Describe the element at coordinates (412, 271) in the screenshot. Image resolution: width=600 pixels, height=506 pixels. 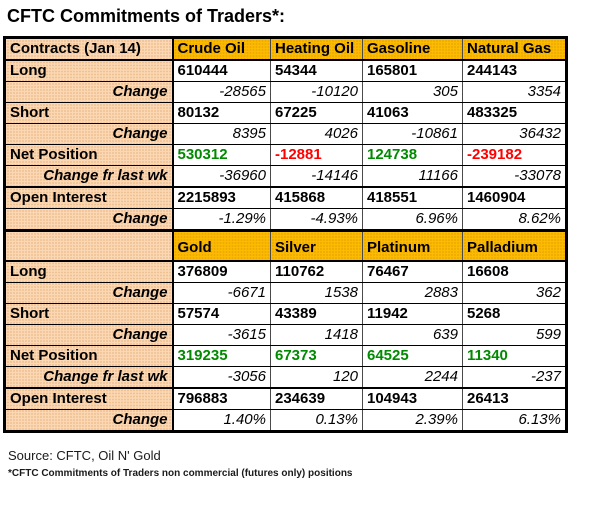
I see `value-cell: 76467` at that location.